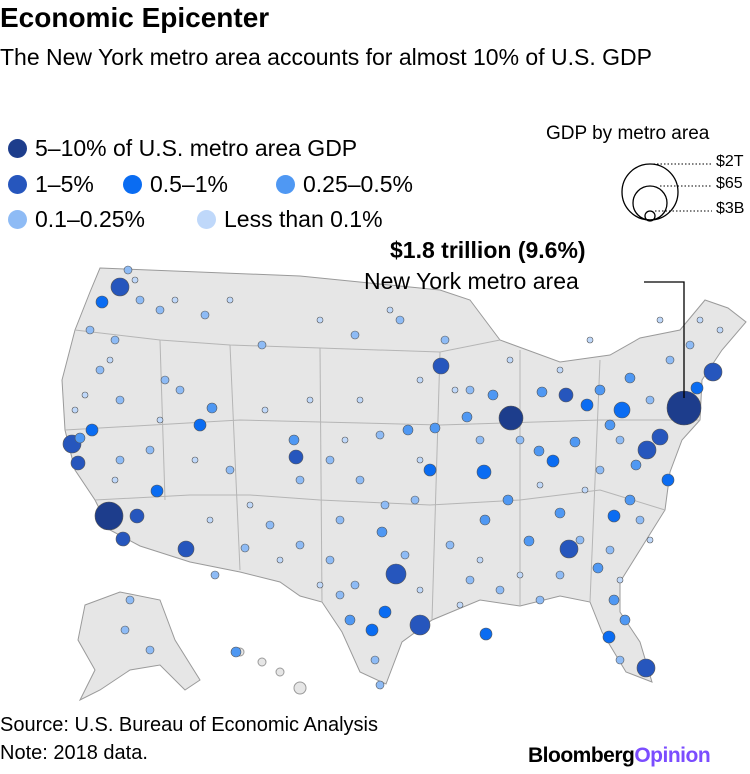  I want to click on hawaii, so click(271, 671).